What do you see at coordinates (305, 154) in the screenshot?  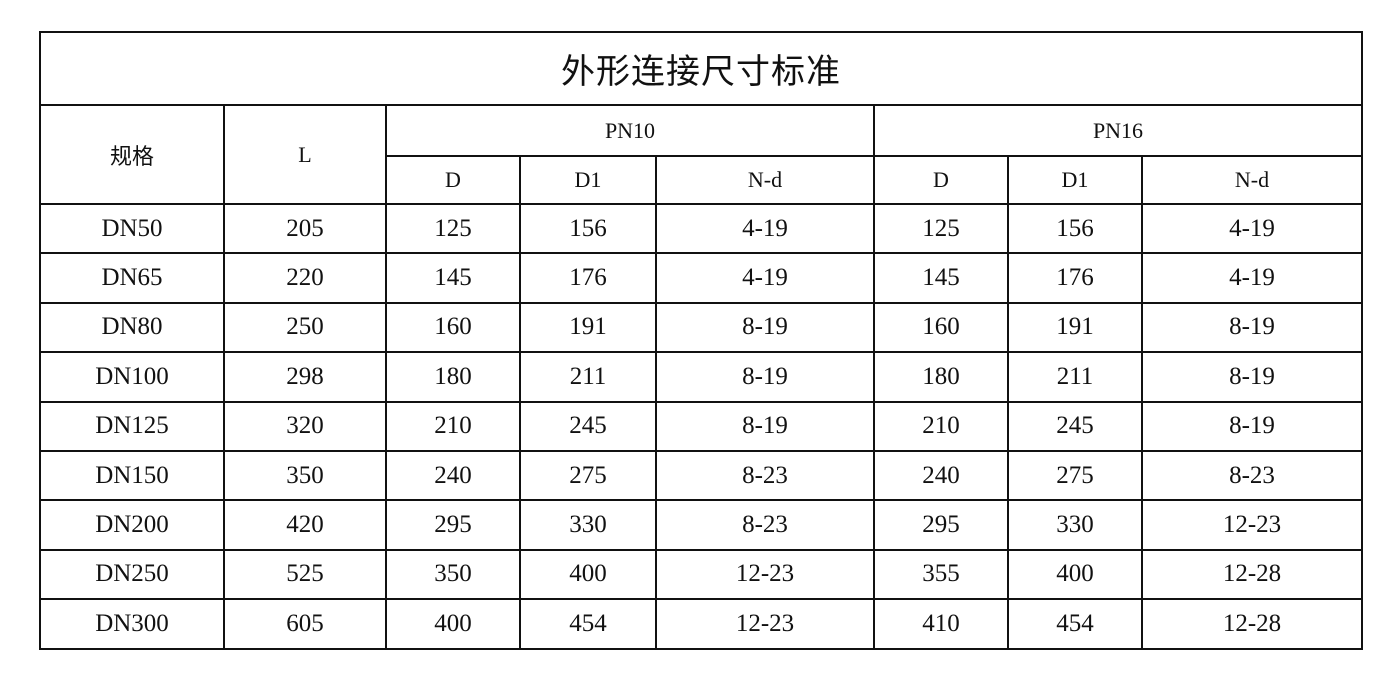 I see `header-L: L` at bounding box center [305, 154].